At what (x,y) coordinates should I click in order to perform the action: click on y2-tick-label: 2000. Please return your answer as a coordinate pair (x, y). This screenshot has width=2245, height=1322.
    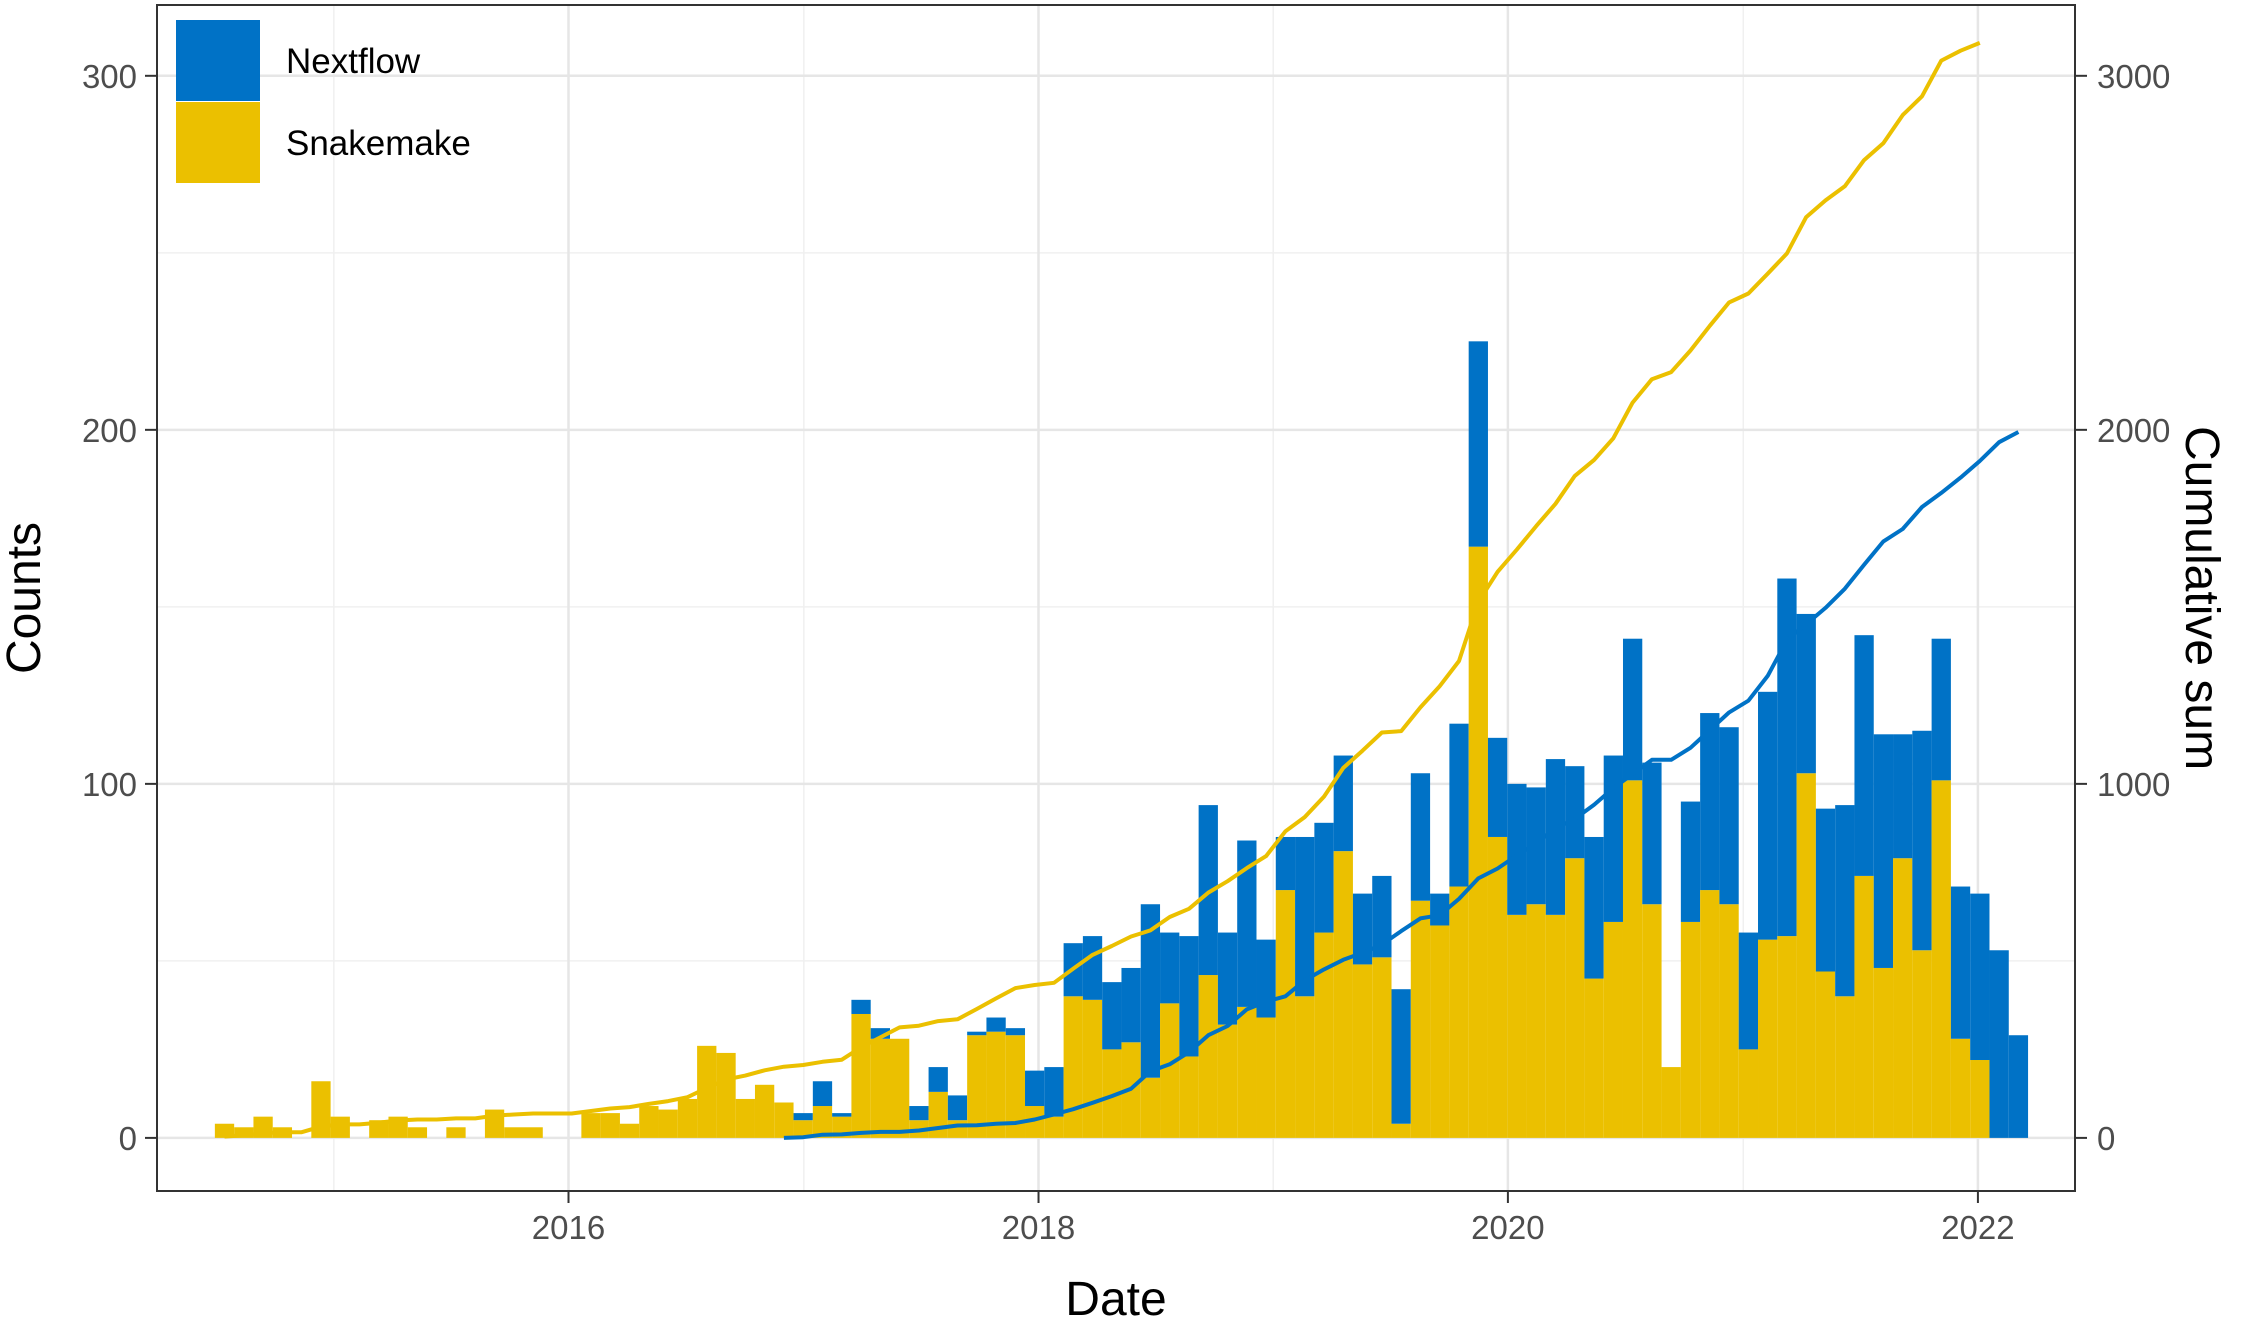
    Looking at the image, I should click on (2133, 430).